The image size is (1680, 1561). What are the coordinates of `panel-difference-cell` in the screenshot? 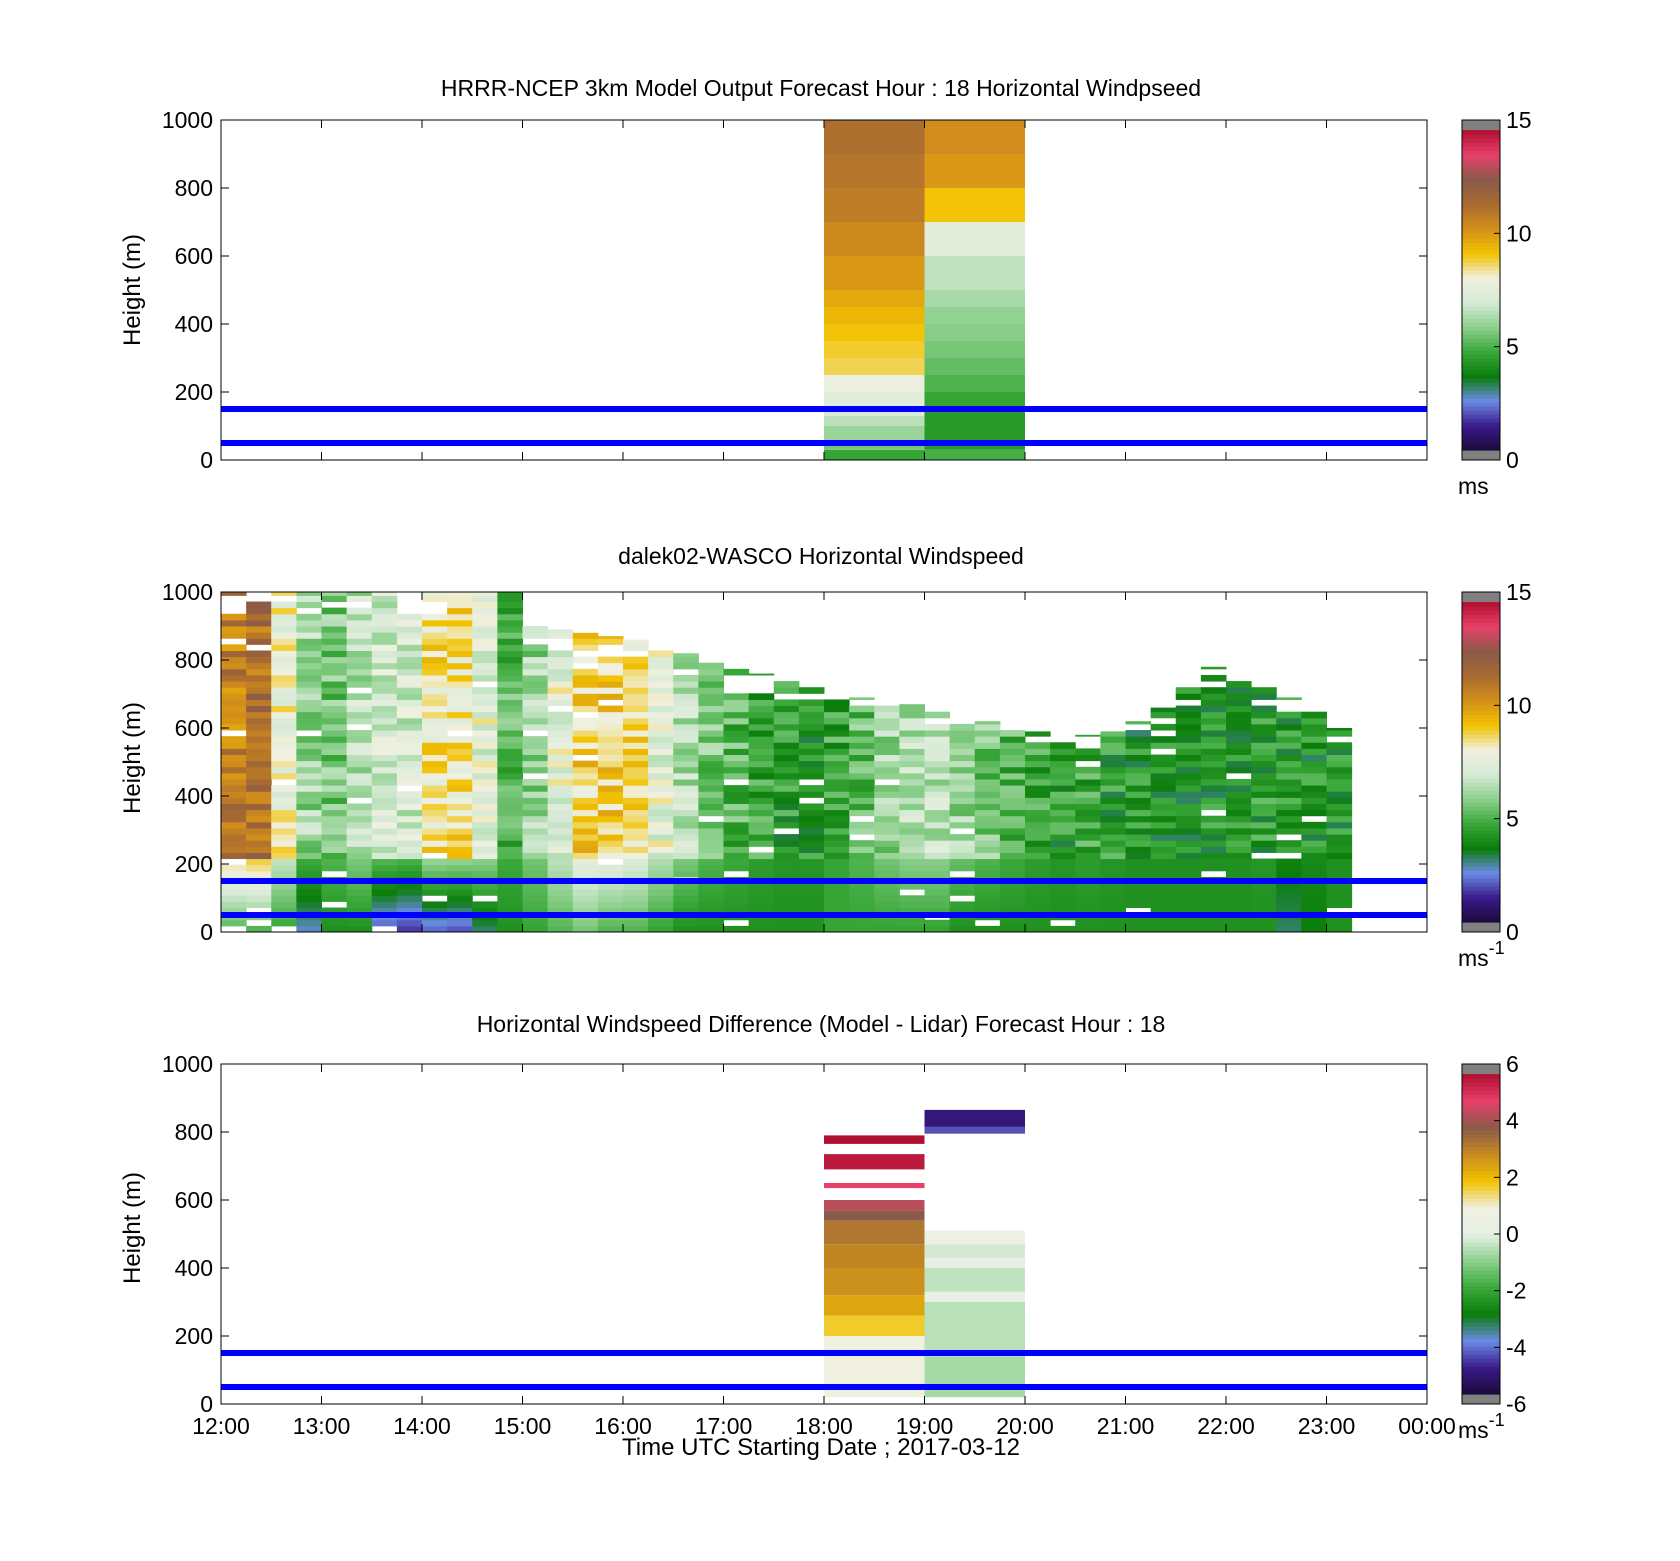 It's located at (874, 1305).